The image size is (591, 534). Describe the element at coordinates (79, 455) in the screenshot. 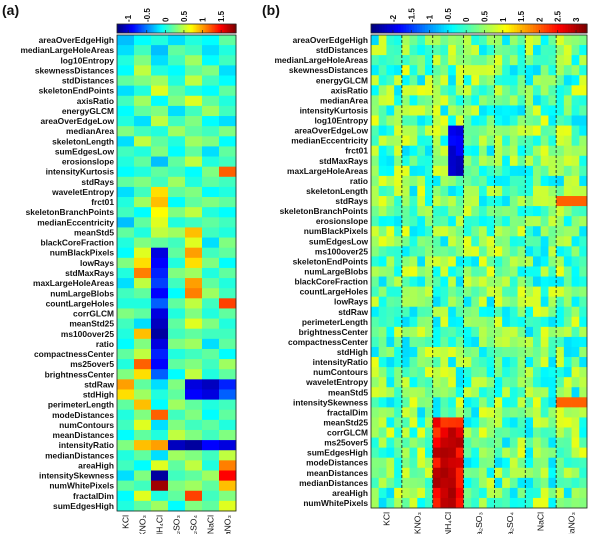

I see `a-row-label: medianDistances` at that location.